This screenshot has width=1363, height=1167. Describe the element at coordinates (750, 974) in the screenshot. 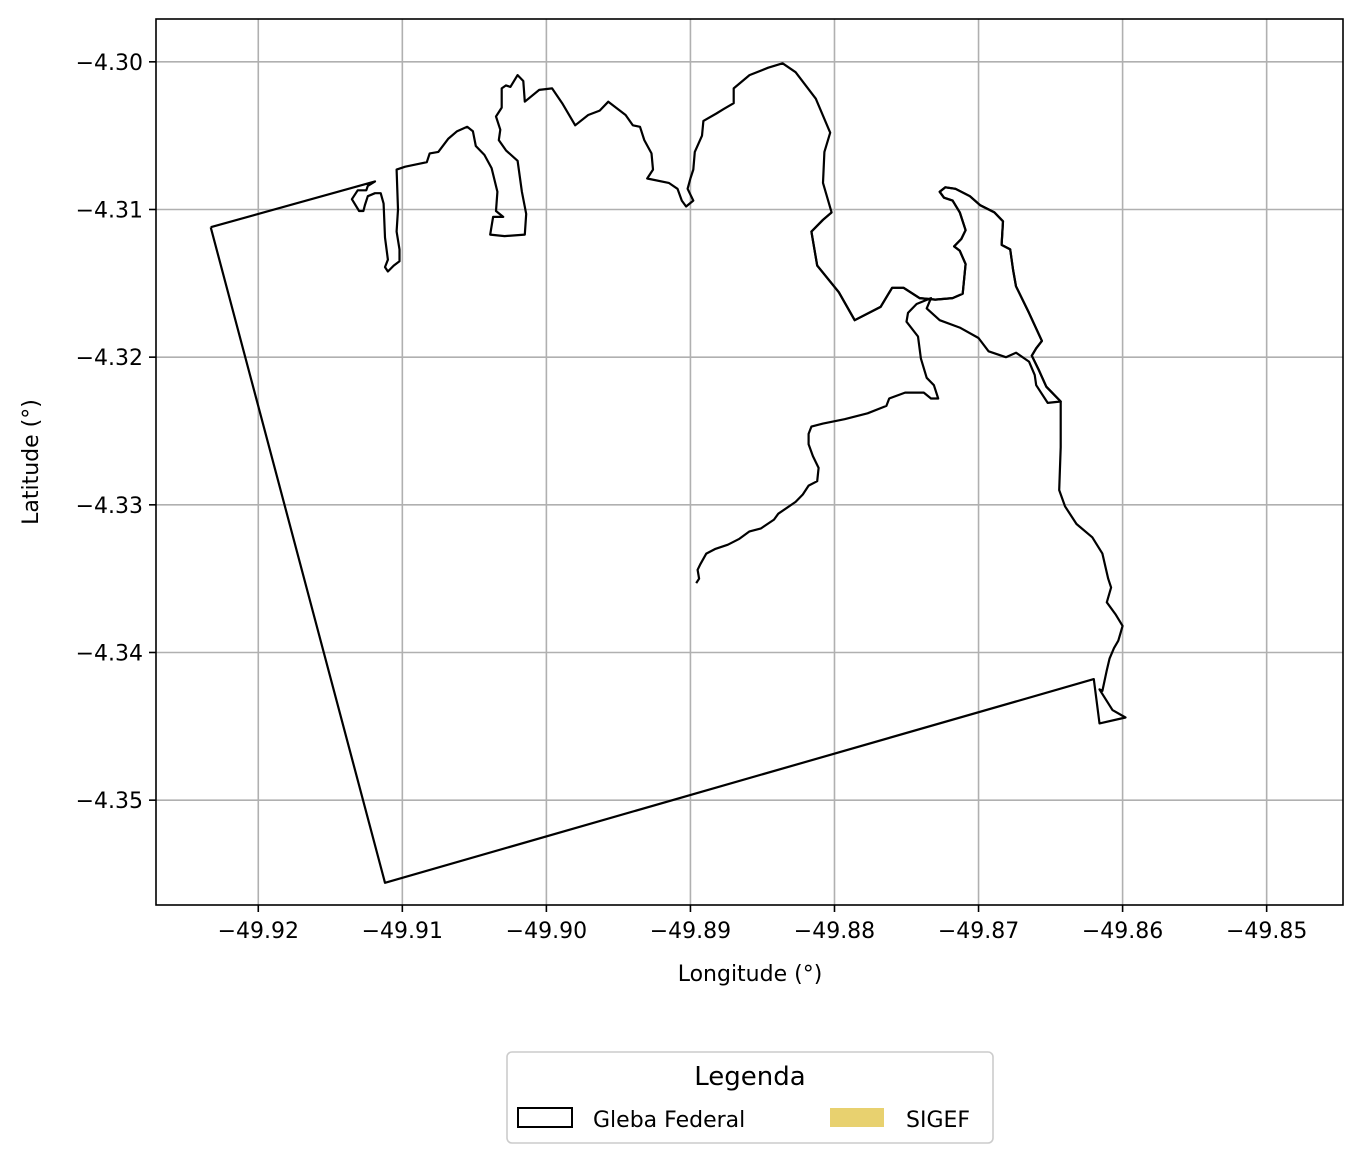

I see `x-axis-label: Longitude (°)` at that location.